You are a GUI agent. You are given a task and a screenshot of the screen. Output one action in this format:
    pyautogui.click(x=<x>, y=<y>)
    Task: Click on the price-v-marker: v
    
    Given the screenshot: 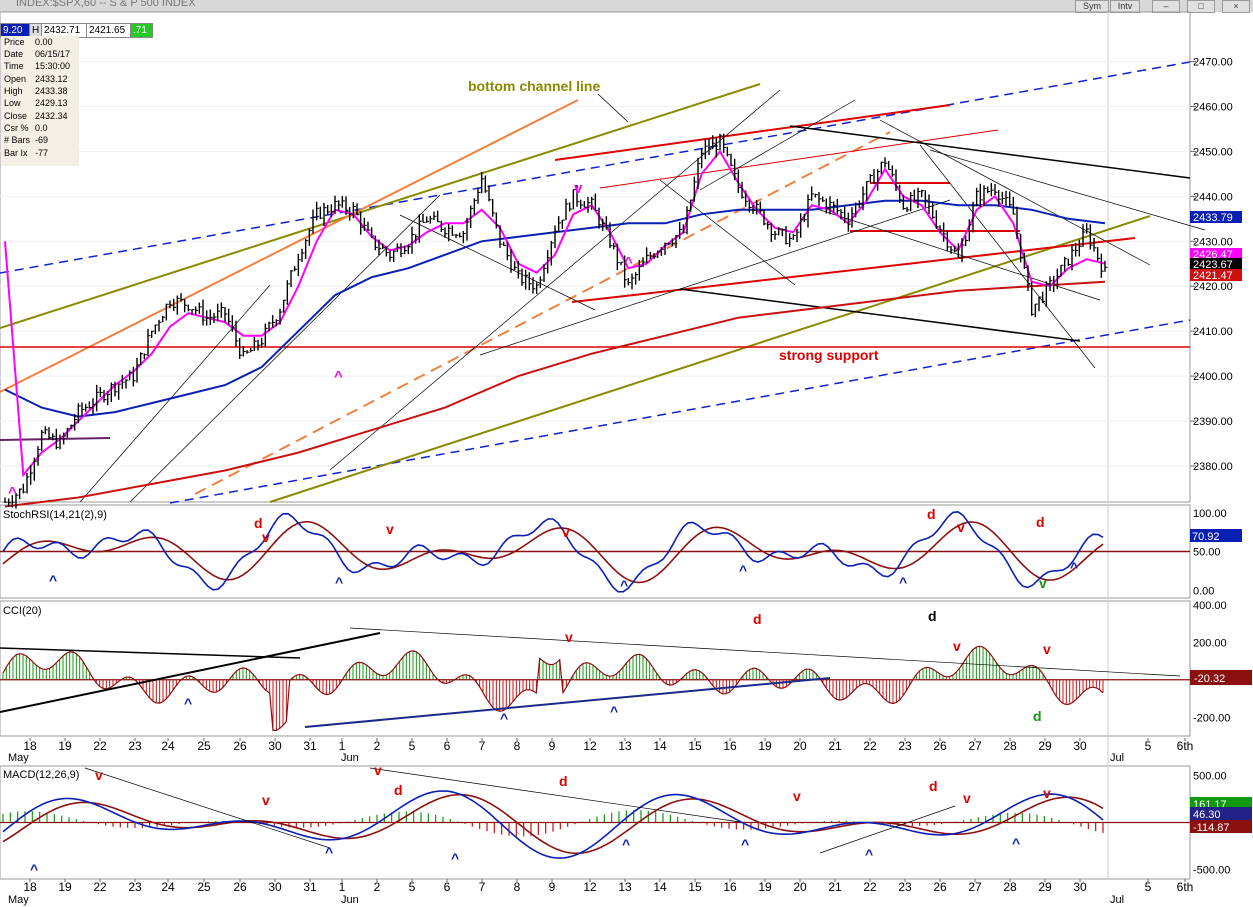 What is the action you would take?
    pyautogui.click(x=578, y=188)
    